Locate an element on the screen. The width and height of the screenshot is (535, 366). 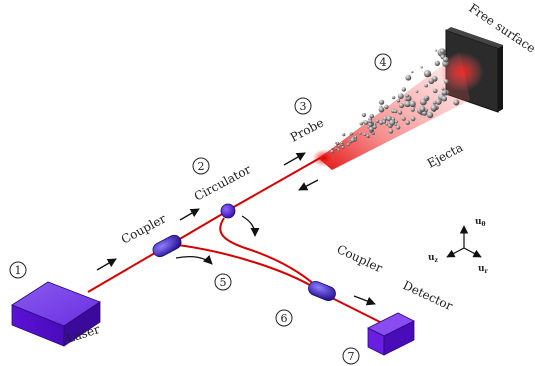
svg-text: 7 is located at coordinates (351, 356).